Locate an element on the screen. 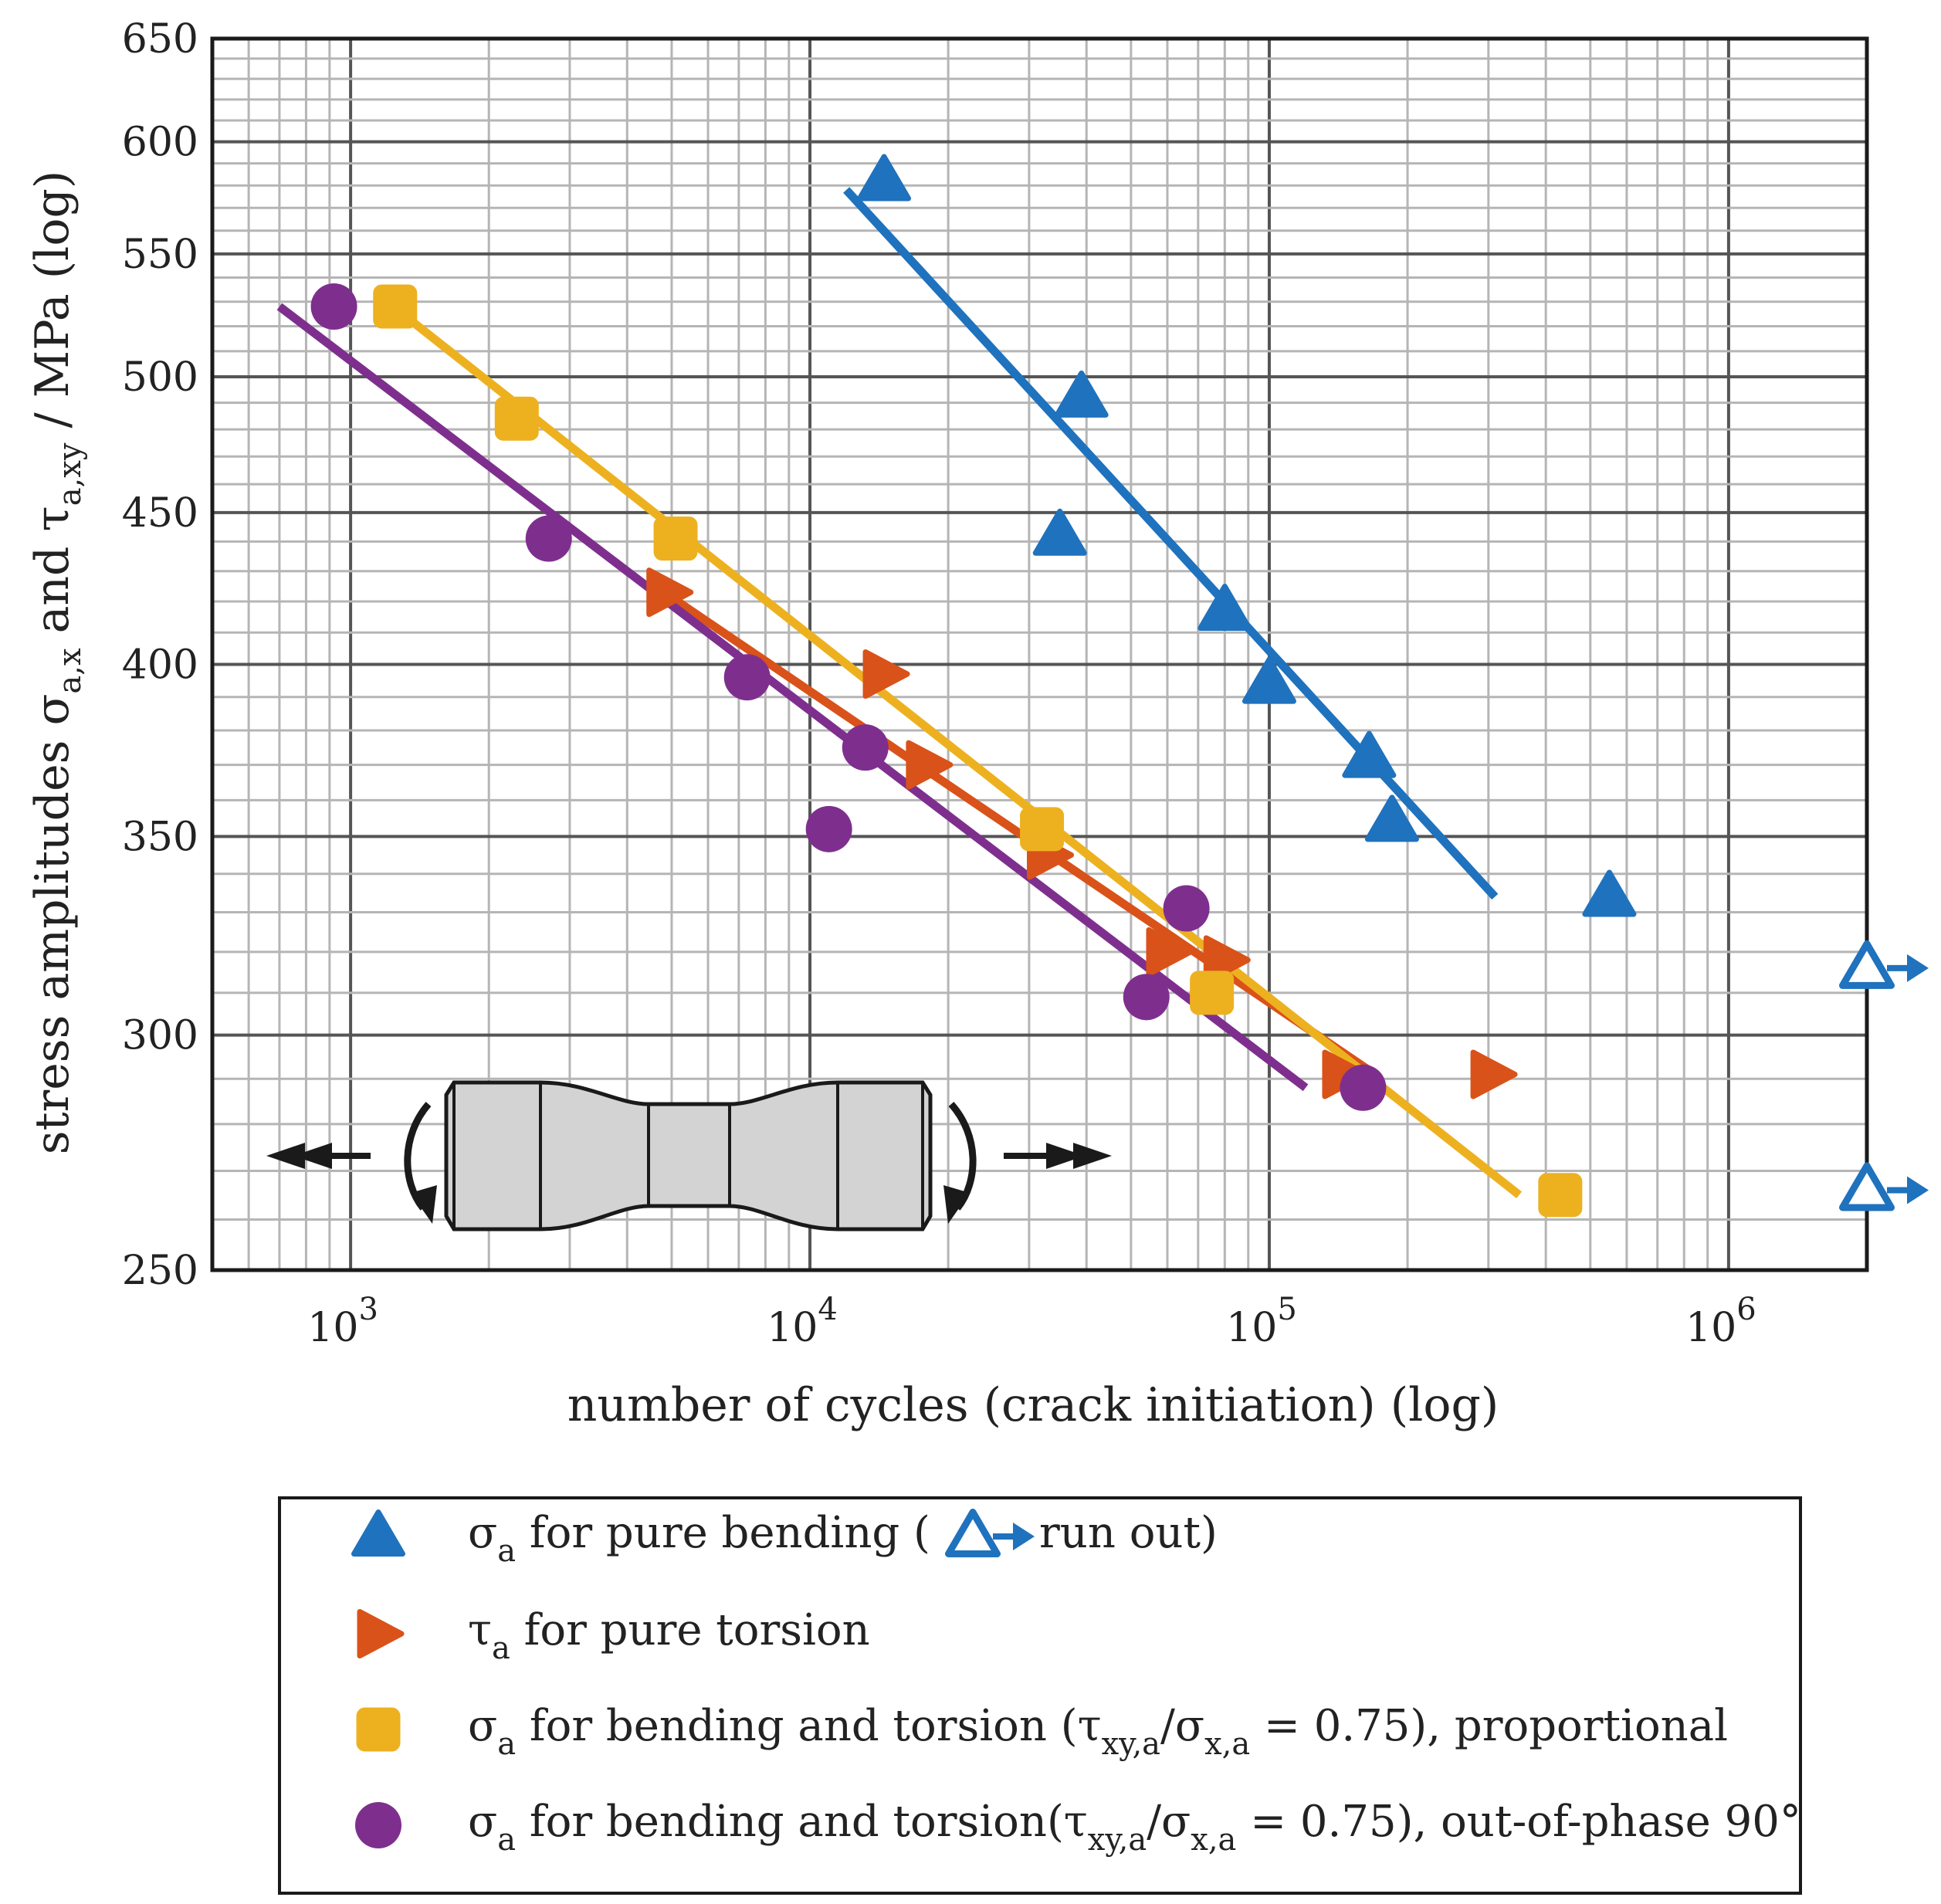  legend-oop-symbol: σ is located at coordinates (483, 1822).